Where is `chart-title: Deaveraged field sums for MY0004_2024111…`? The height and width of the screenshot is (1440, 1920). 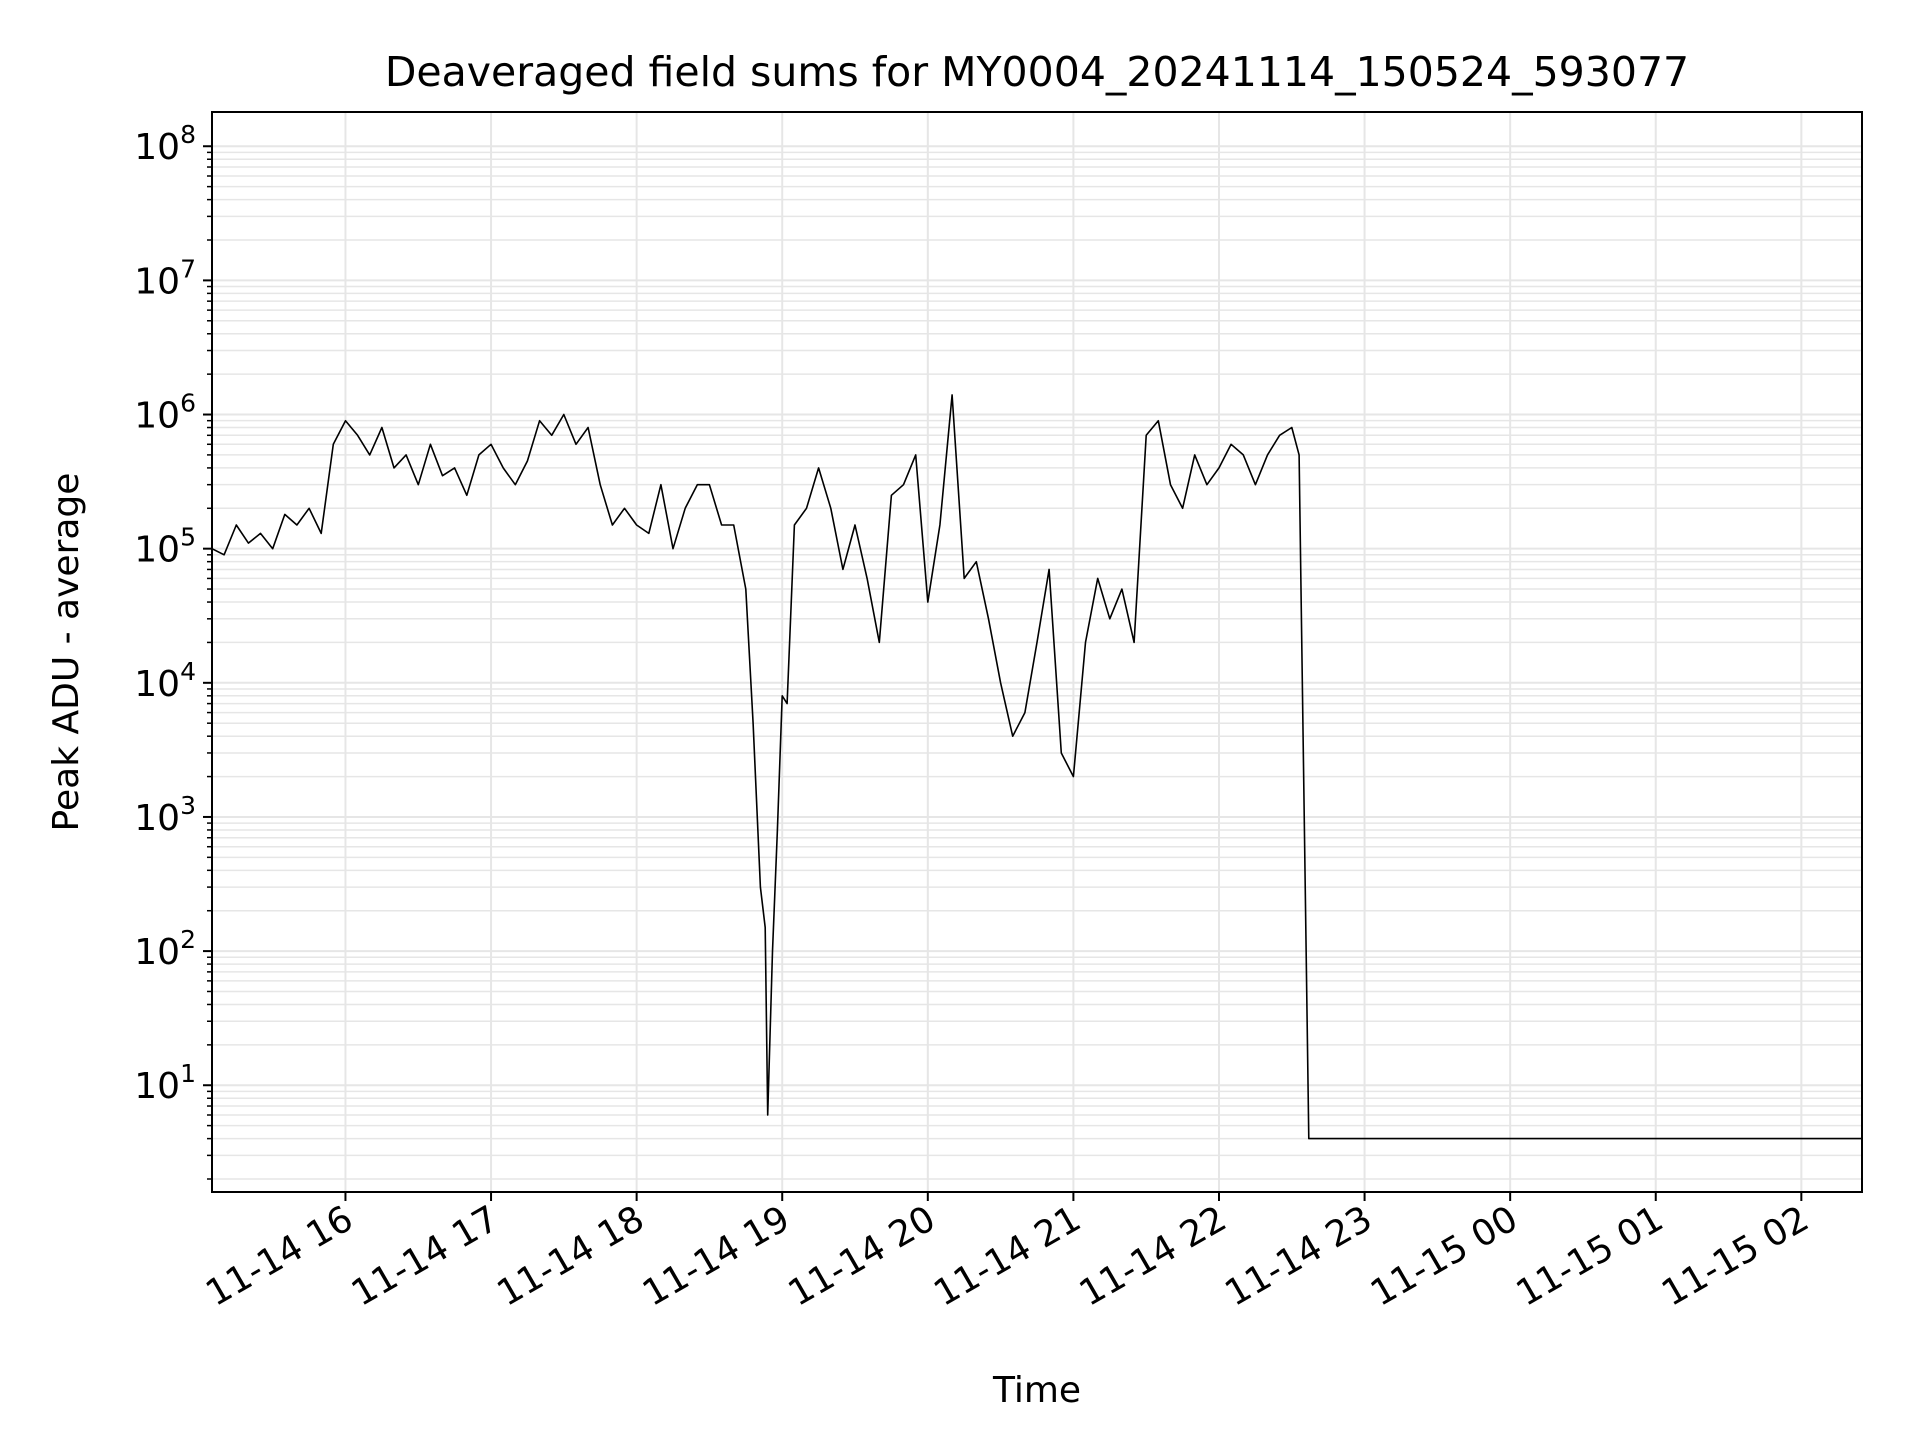 chart-title: Deaveraged field sums for MY0004_2024111… is located at coordinates (1037, 72).